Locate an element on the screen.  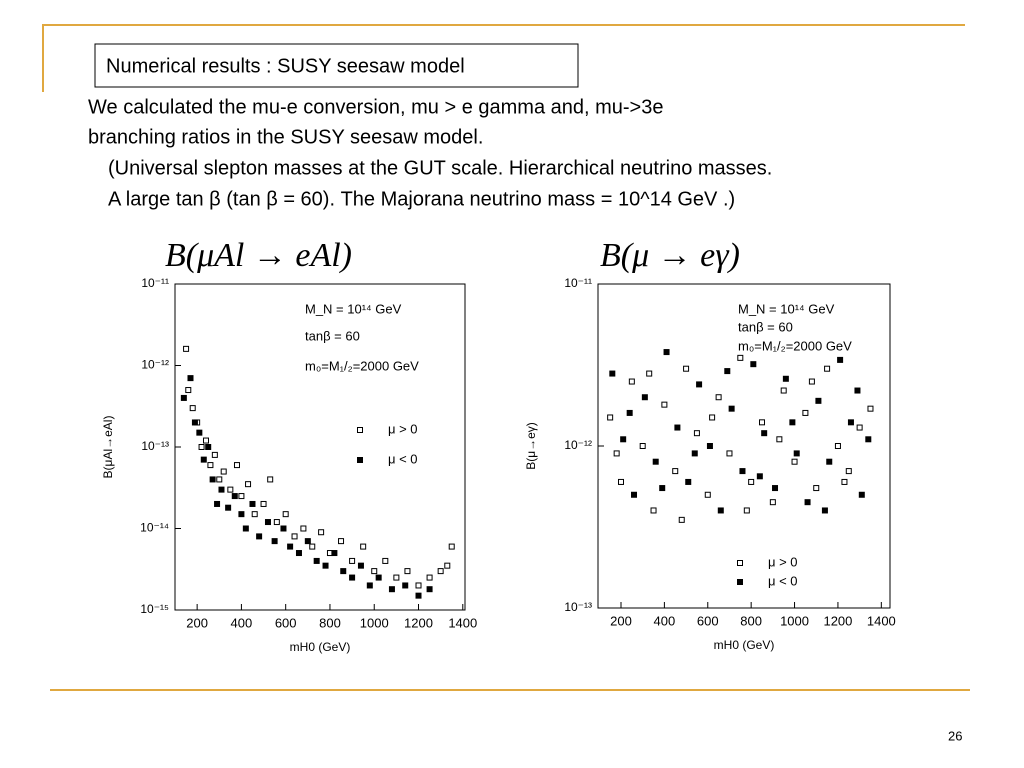
slide-title: Numerical results : SUSY seesaw model is located at coordinates (285, 66).